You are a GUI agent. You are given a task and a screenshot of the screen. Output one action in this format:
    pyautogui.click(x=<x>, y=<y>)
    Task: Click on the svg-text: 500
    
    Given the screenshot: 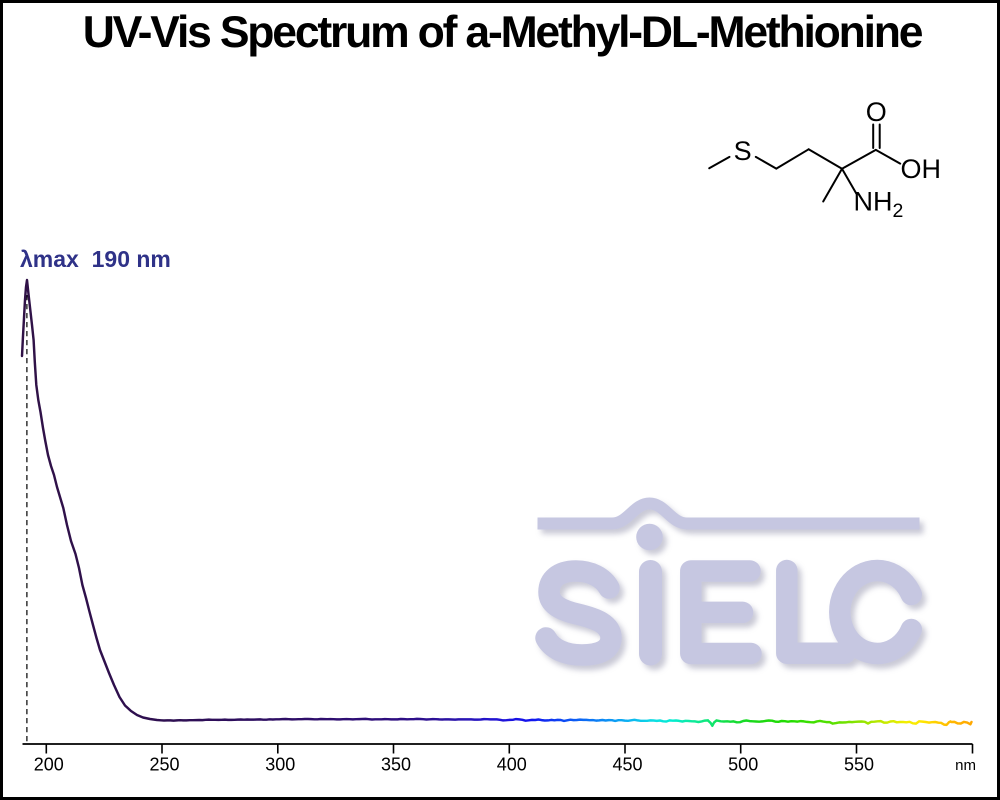 What is the action you would take?
    pyautogui.click(x=743, y=765)
    